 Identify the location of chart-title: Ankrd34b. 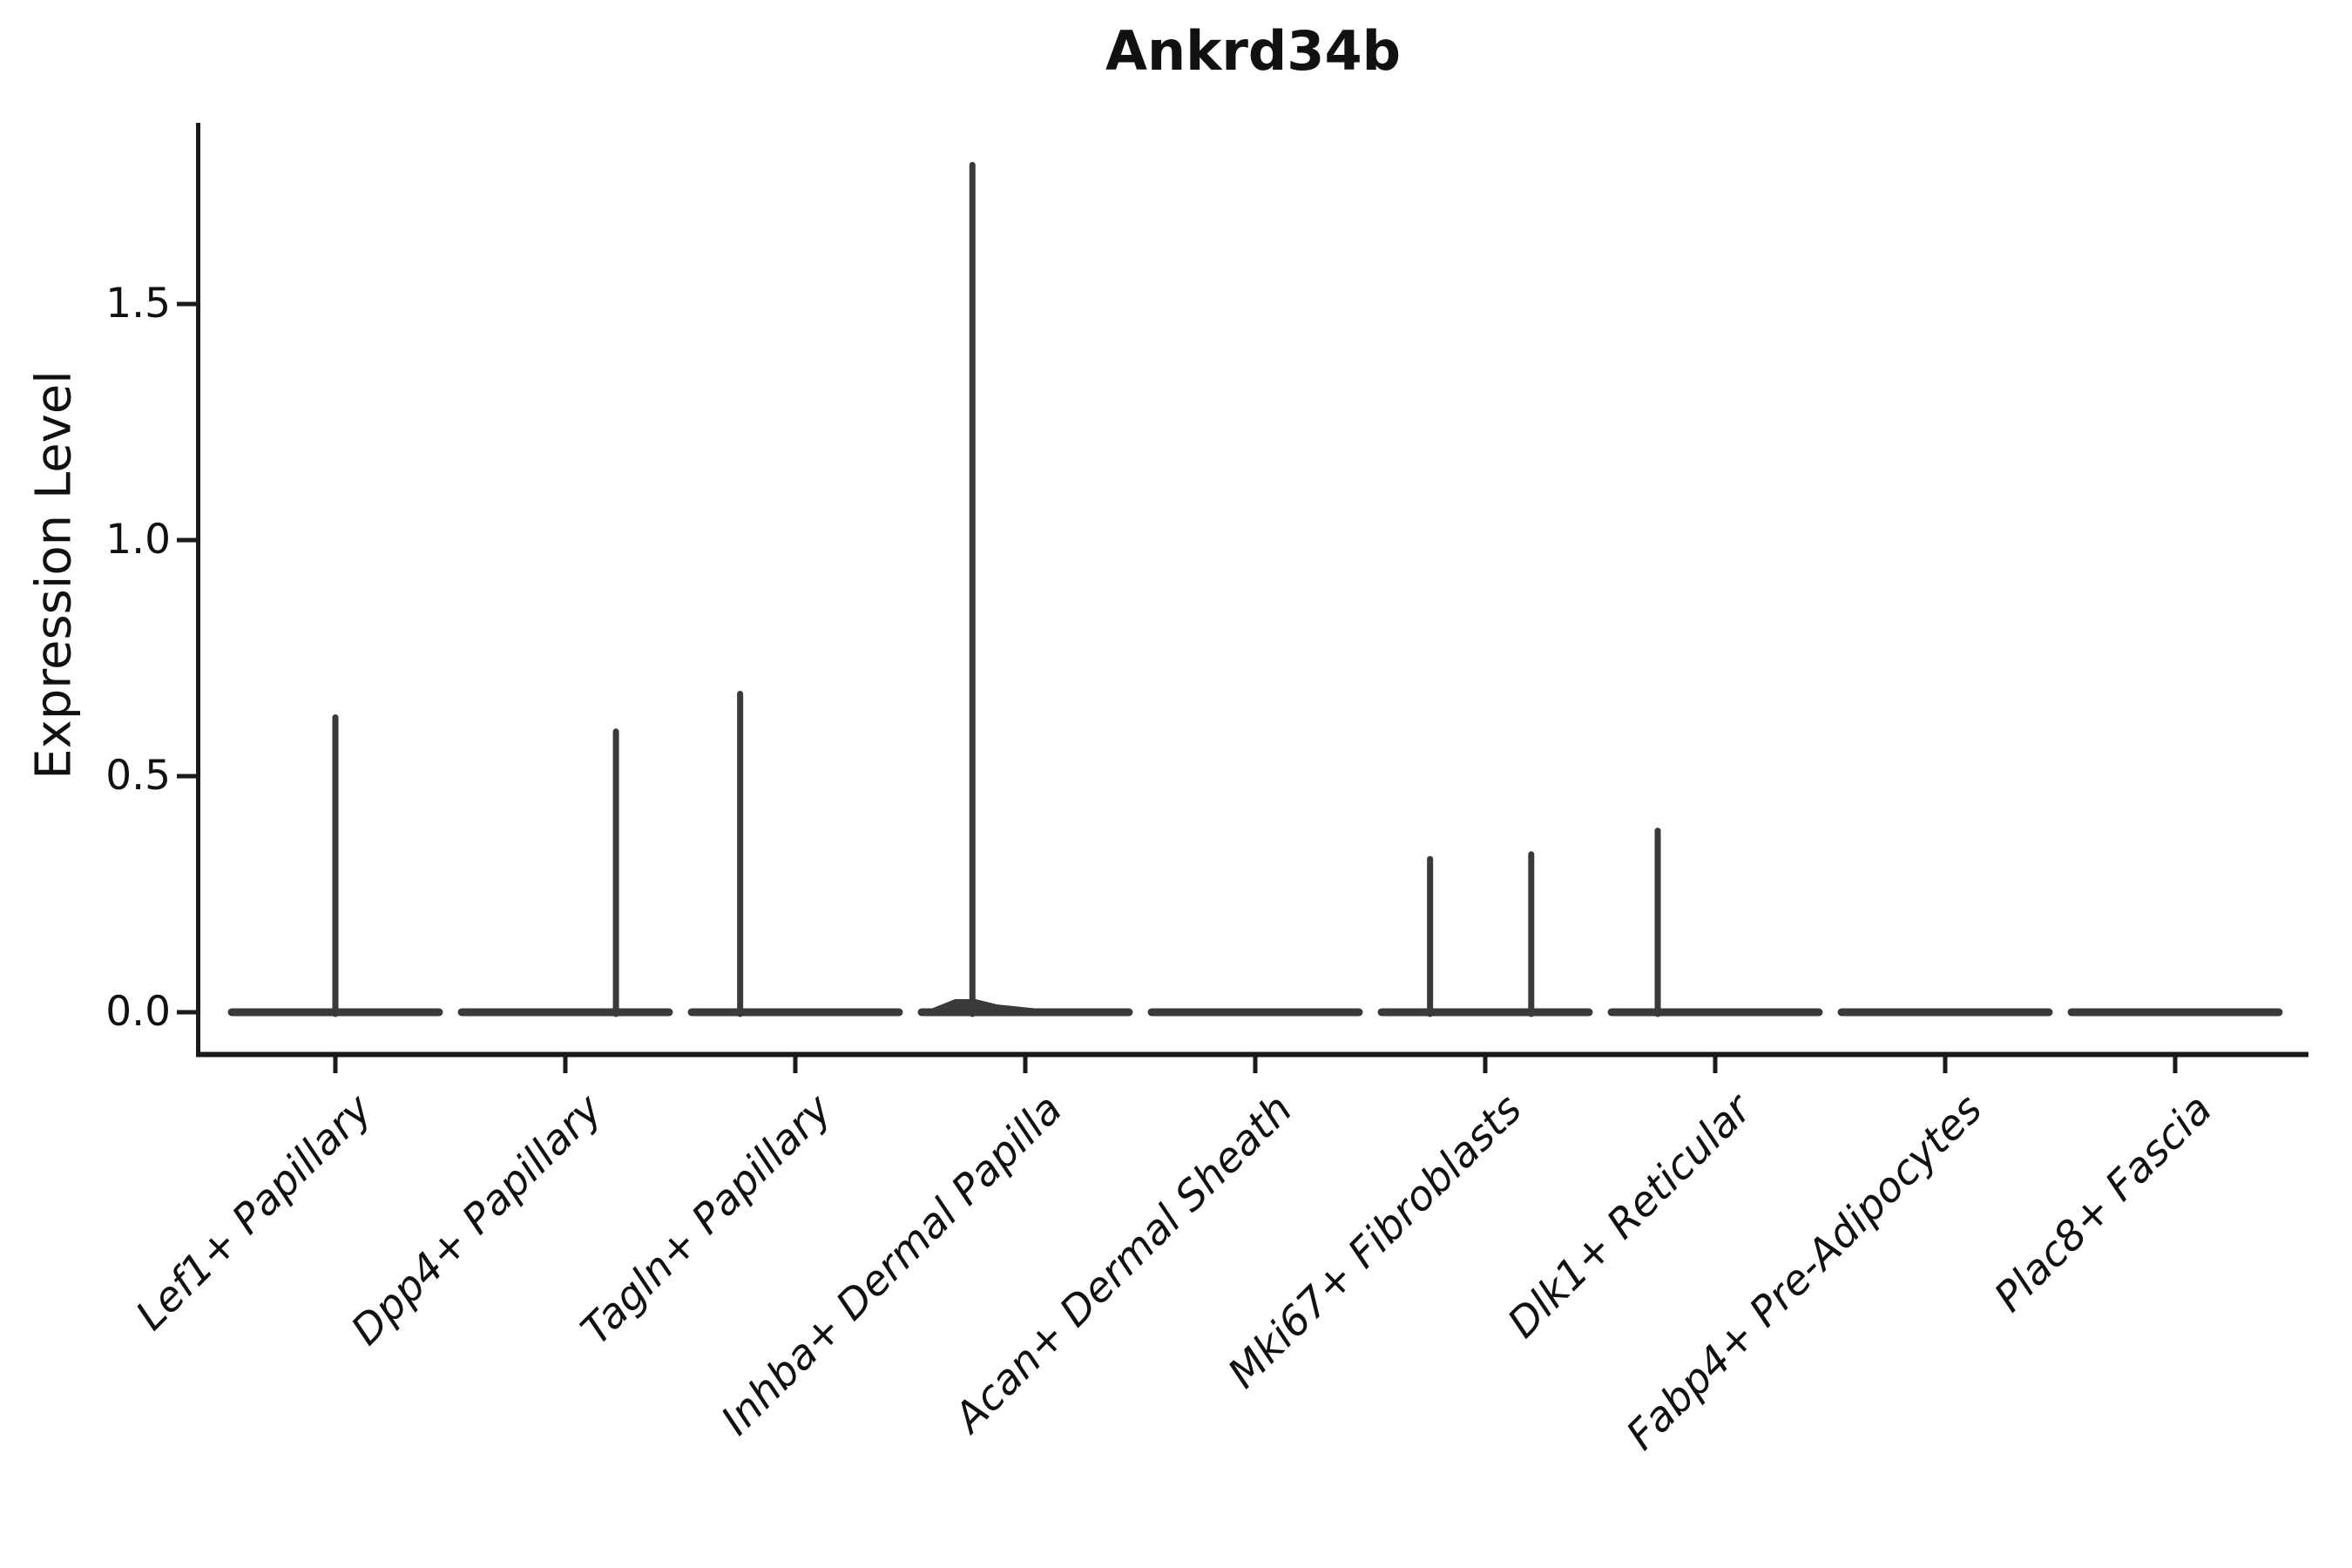
(1253, 51).